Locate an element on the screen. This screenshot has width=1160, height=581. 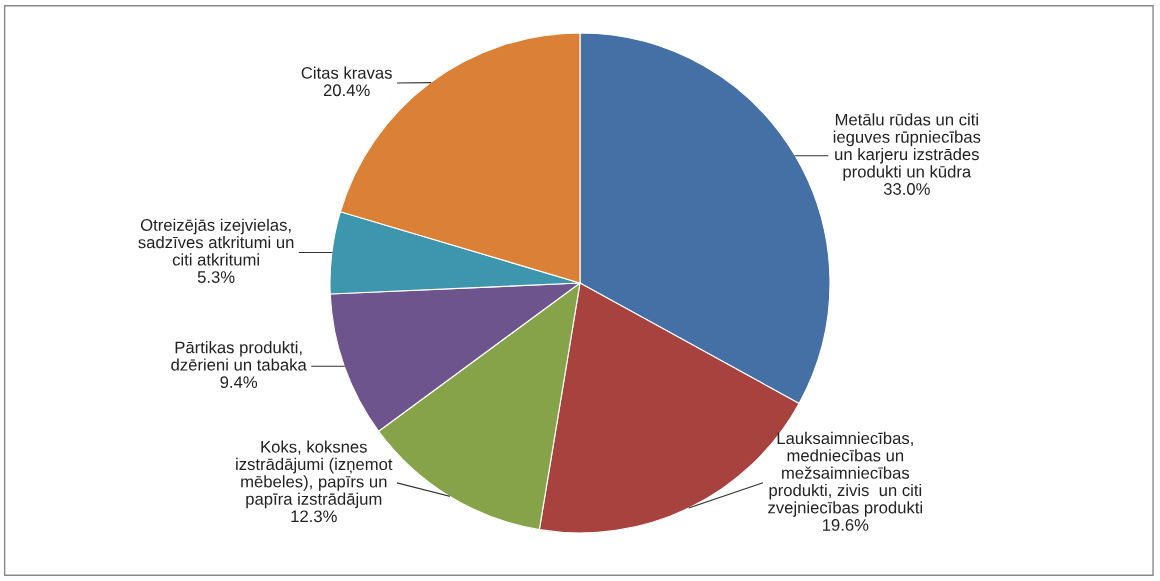
slice-label: Koks, koksnes izstrādājumi (izņemot mēbeles), papīrs un papīra izstrādājum is located at coordinates (314, 474).